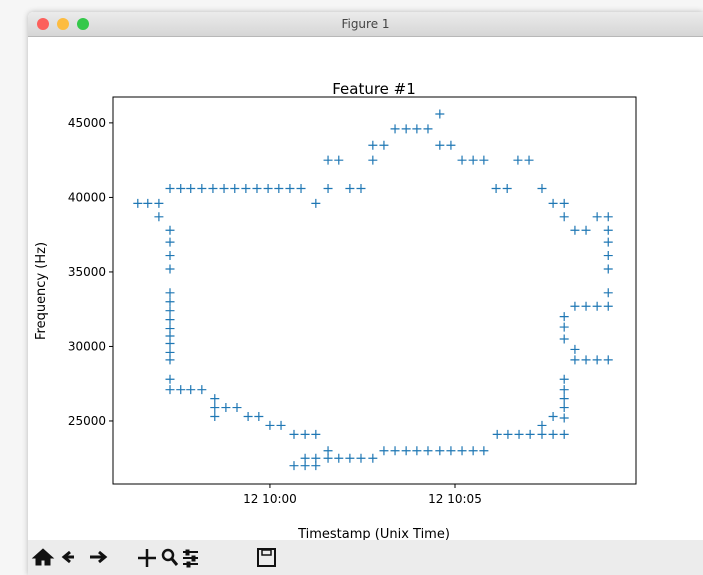 This screenshot has height=575, width=703. Describe the element at coordinates (87, 123) in the screenshot. I see `y-tick-label: 45000` at that location.